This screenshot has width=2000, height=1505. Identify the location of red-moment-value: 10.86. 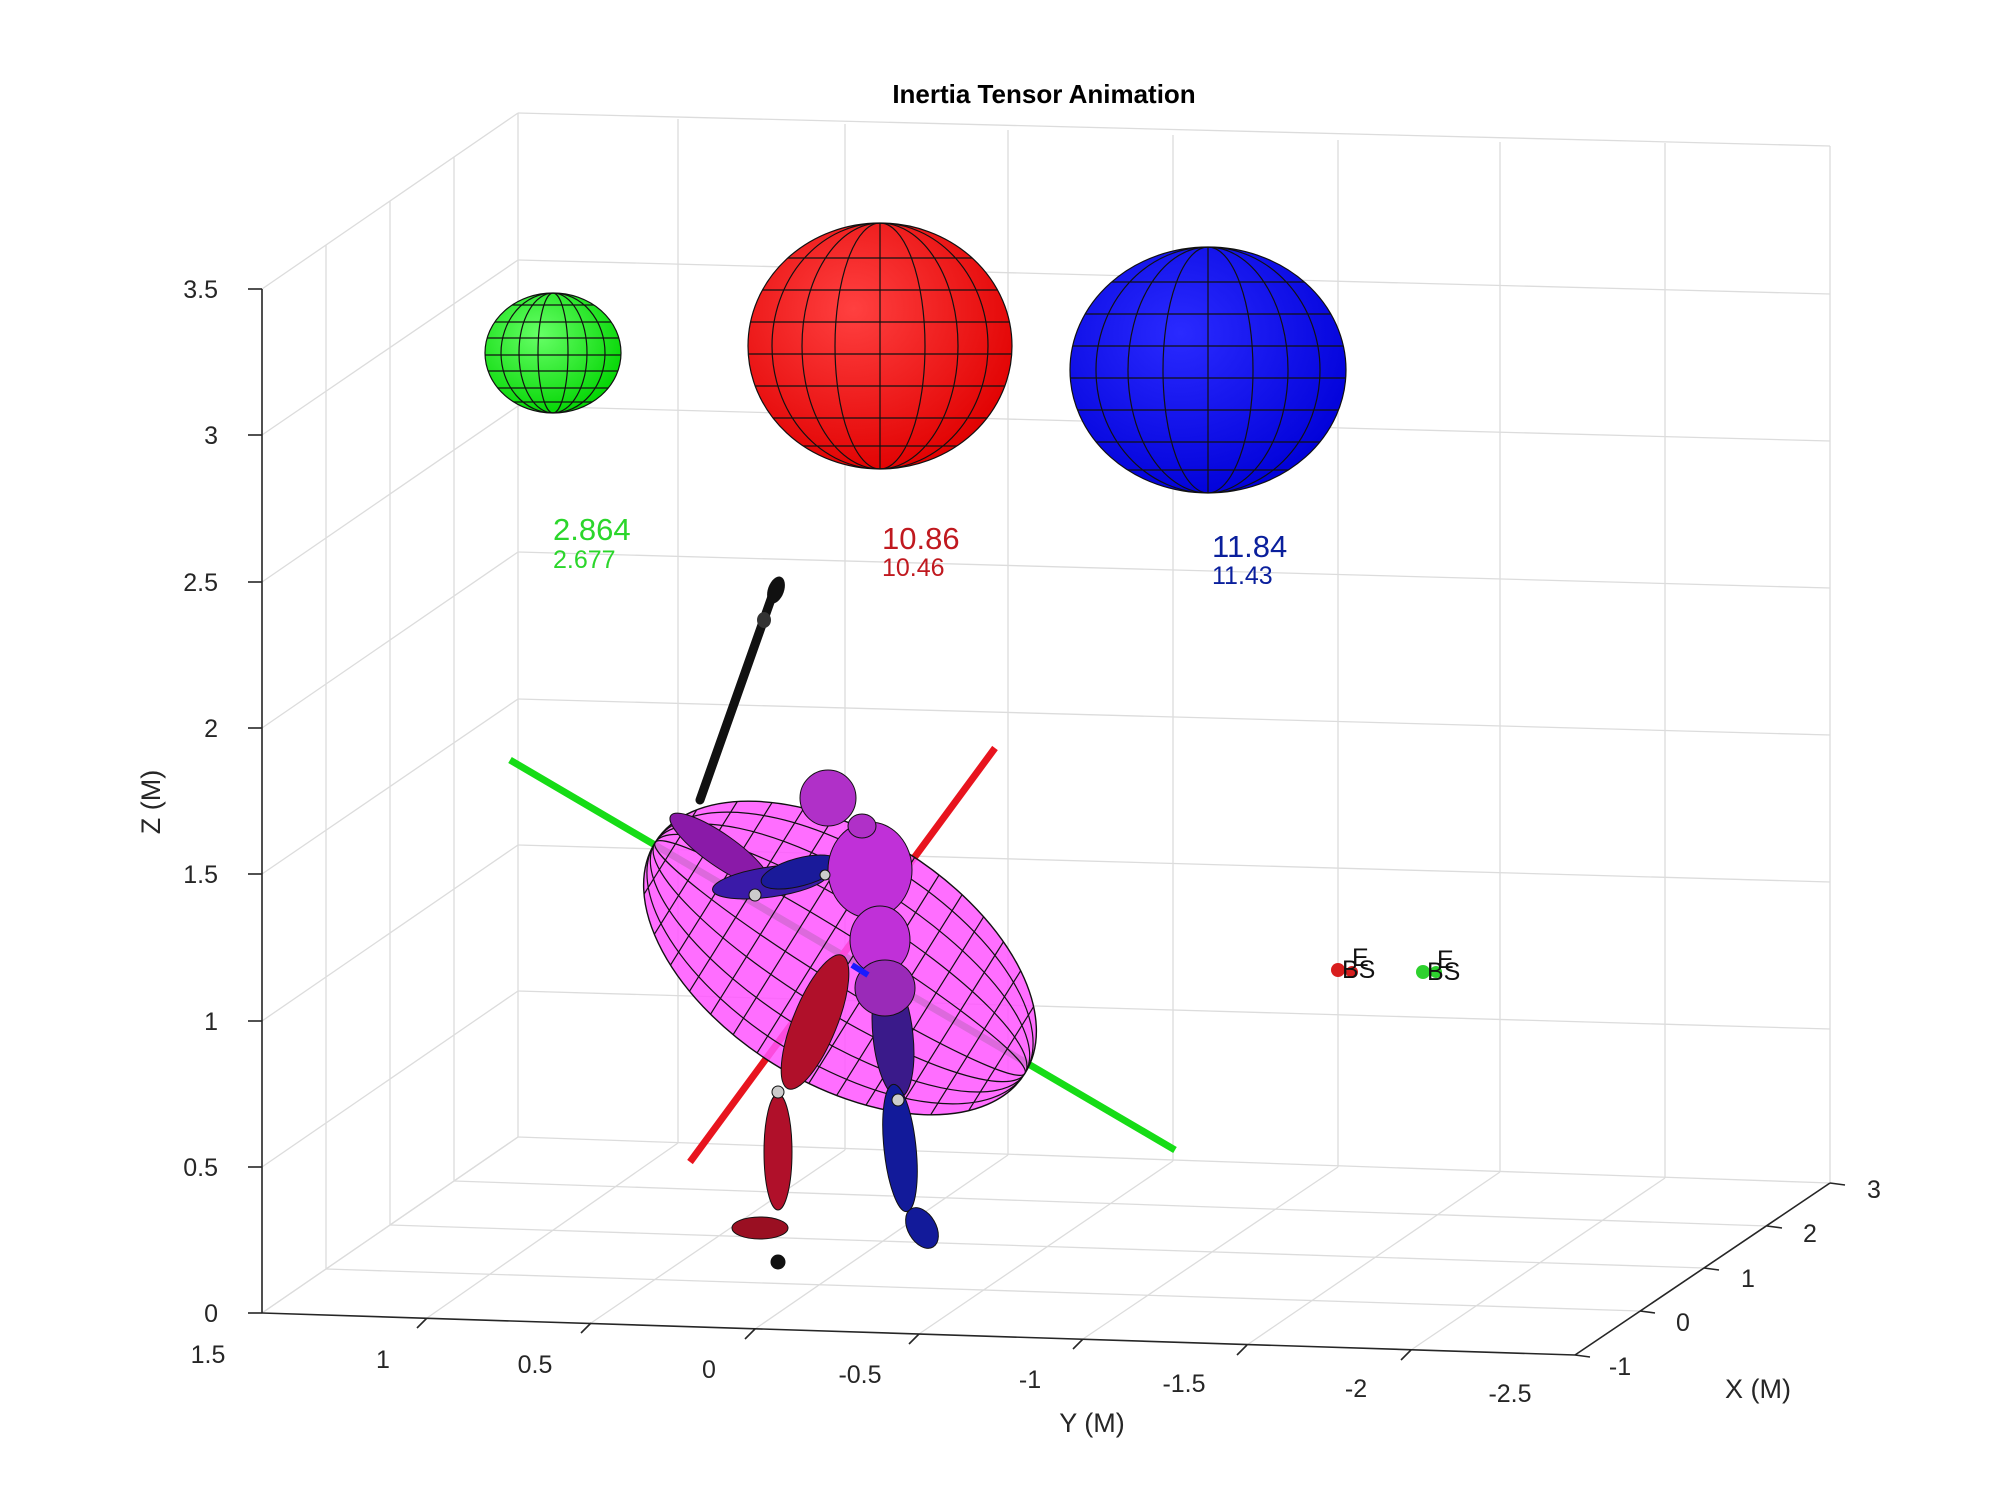
(921, 538).